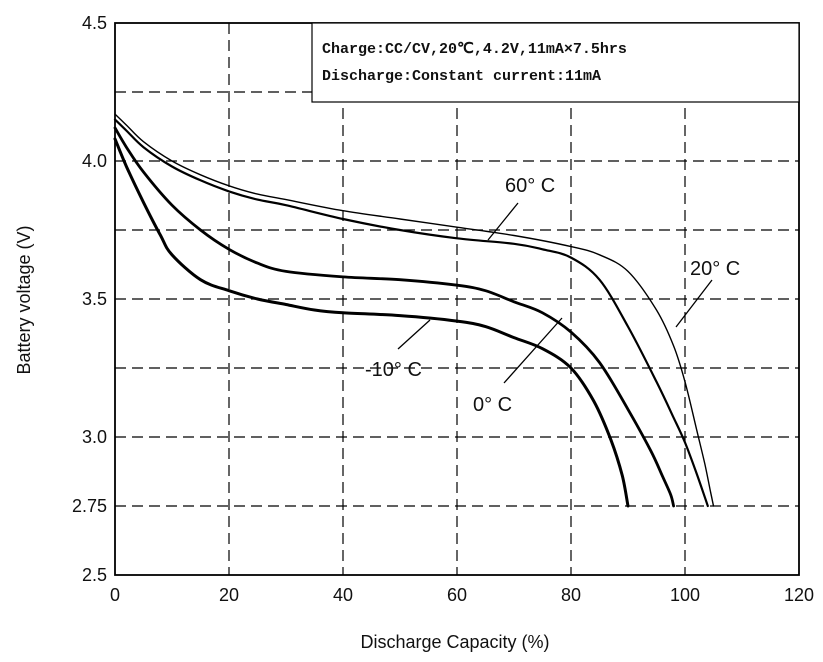  Describe the element at coordinates (571, 595) in the screenshot. I see `x-tick-label: 80` at that location.